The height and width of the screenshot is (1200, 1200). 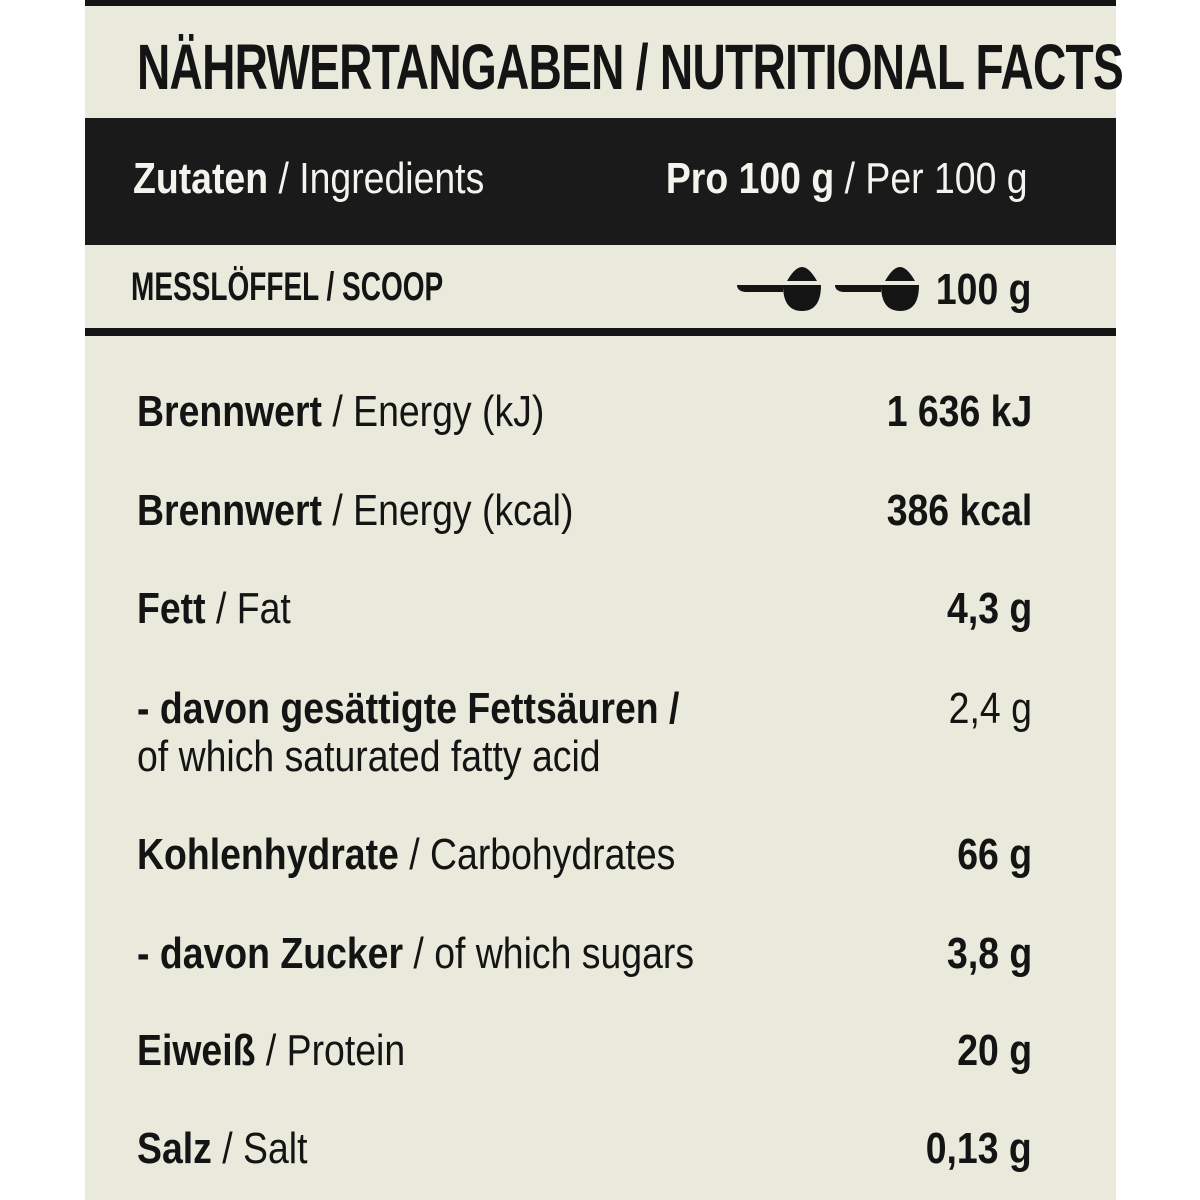 I want to click on row-value: 0,13 g, so click(x=978, y=1148).